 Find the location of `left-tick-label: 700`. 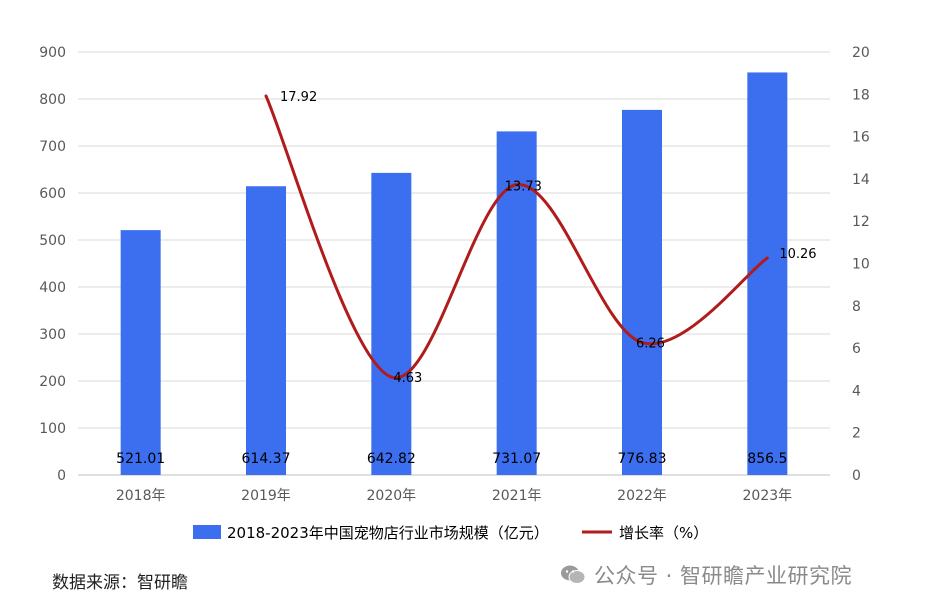

left-tick-label: 700 is located at coordinates (52, 147).